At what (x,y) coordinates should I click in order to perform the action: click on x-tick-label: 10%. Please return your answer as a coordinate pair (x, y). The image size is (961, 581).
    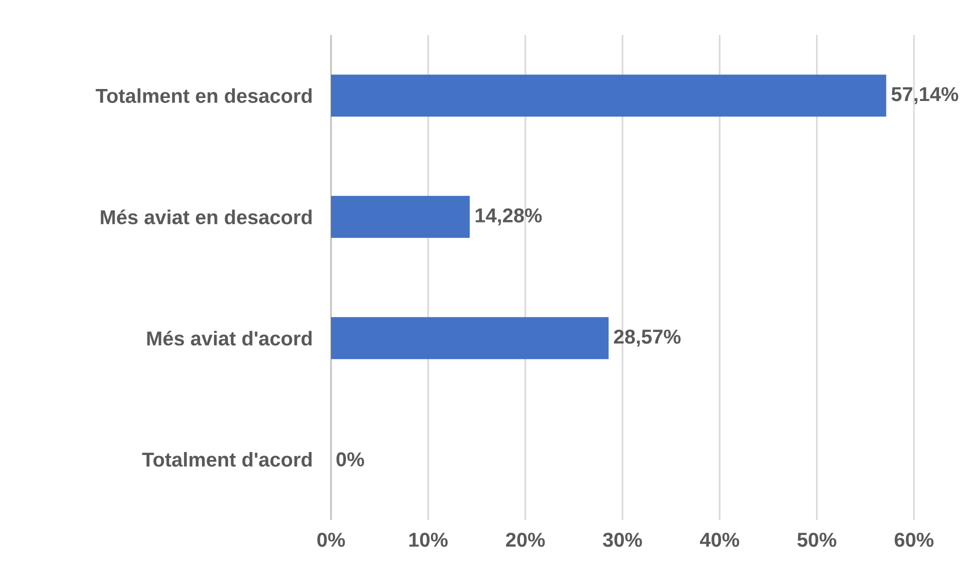
    Looking at the image, I should click on (428, 539).